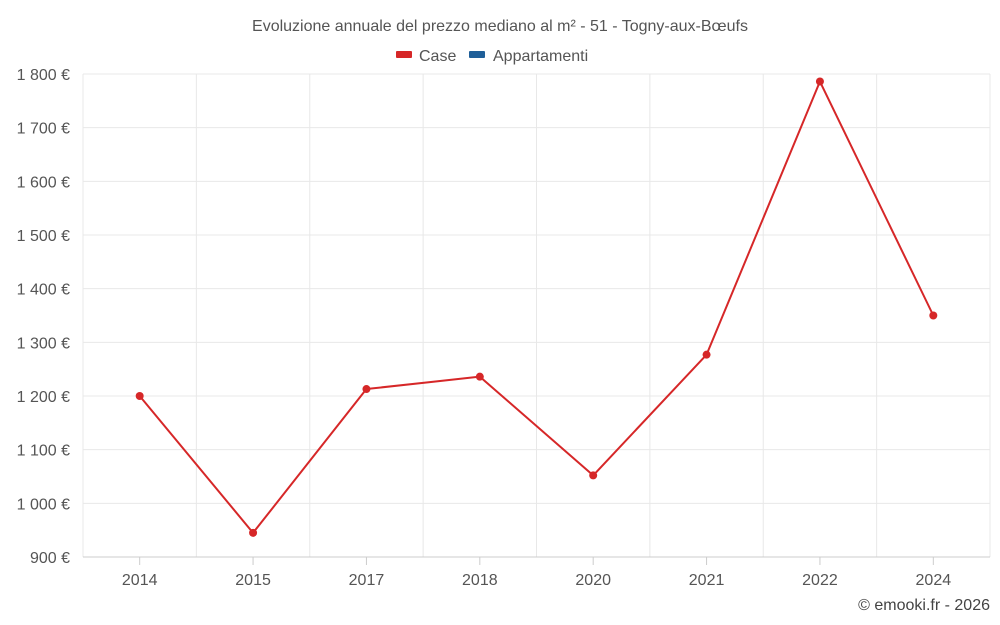 This screenshot has height=625, width=1000. Describe the element at coordinates (43, 182) in the screenshot. I see `y-tick-label: 1 600 €` at that location.